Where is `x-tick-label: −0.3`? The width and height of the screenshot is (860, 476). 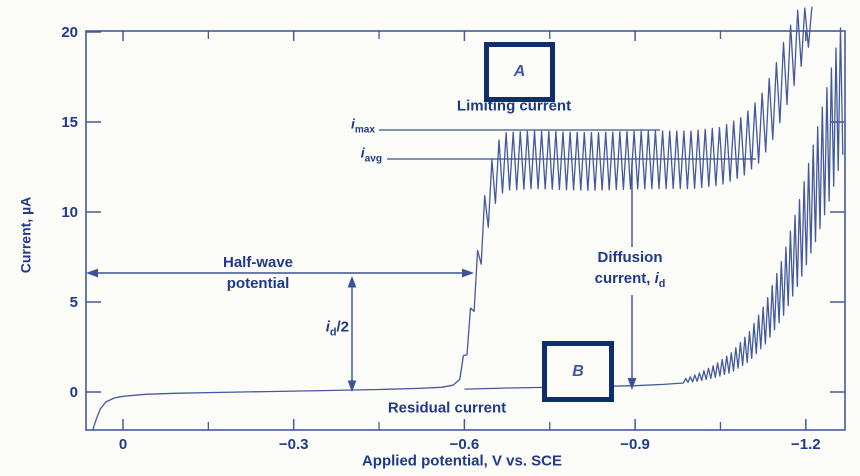 x-tick-label: −0.3 is located at coordinates (294, 444).